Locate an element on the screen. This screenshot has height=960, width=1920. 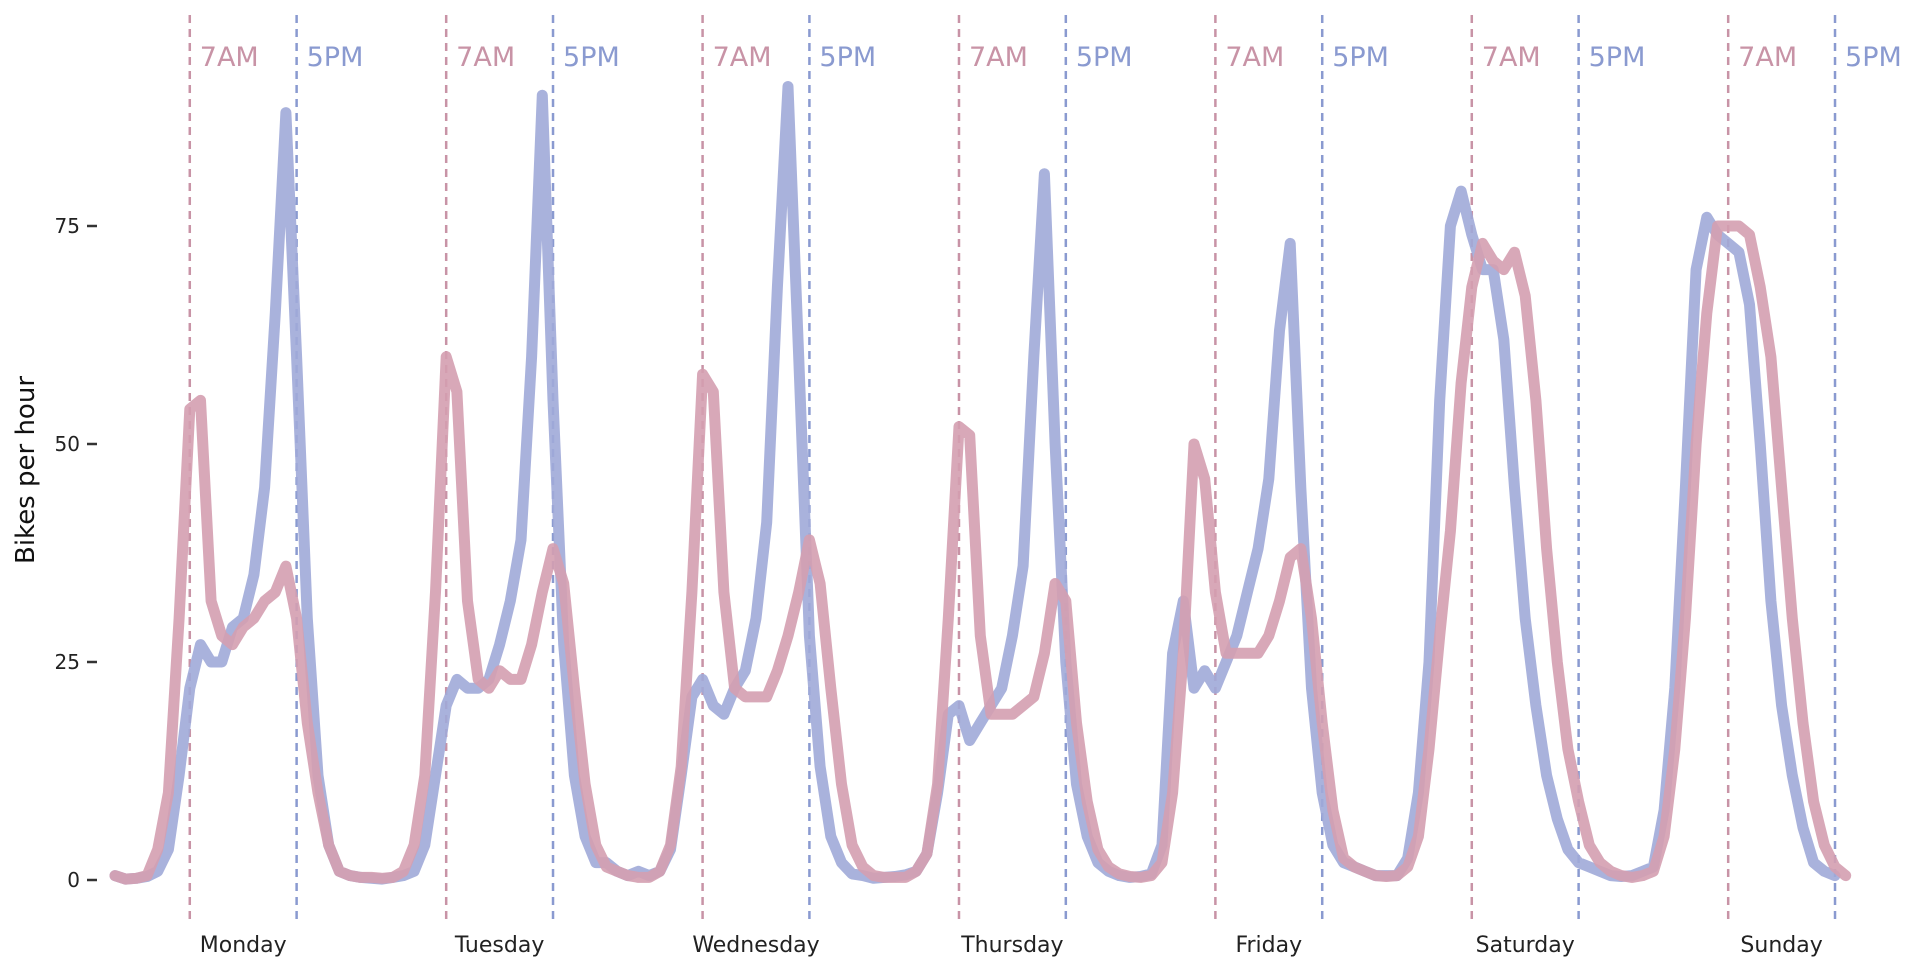
y-axis: 0 25 50 75 is located at coordinates (76, 553).